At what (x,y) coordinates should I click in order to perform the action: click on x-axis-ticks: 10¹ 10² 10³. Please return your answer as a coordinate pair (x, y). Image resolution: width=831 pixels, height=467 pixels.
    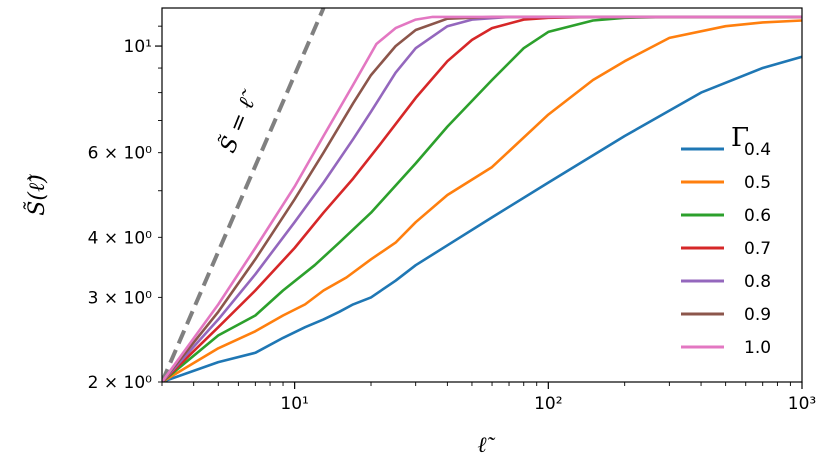
    Looking at the image, I should click on (488, 398).